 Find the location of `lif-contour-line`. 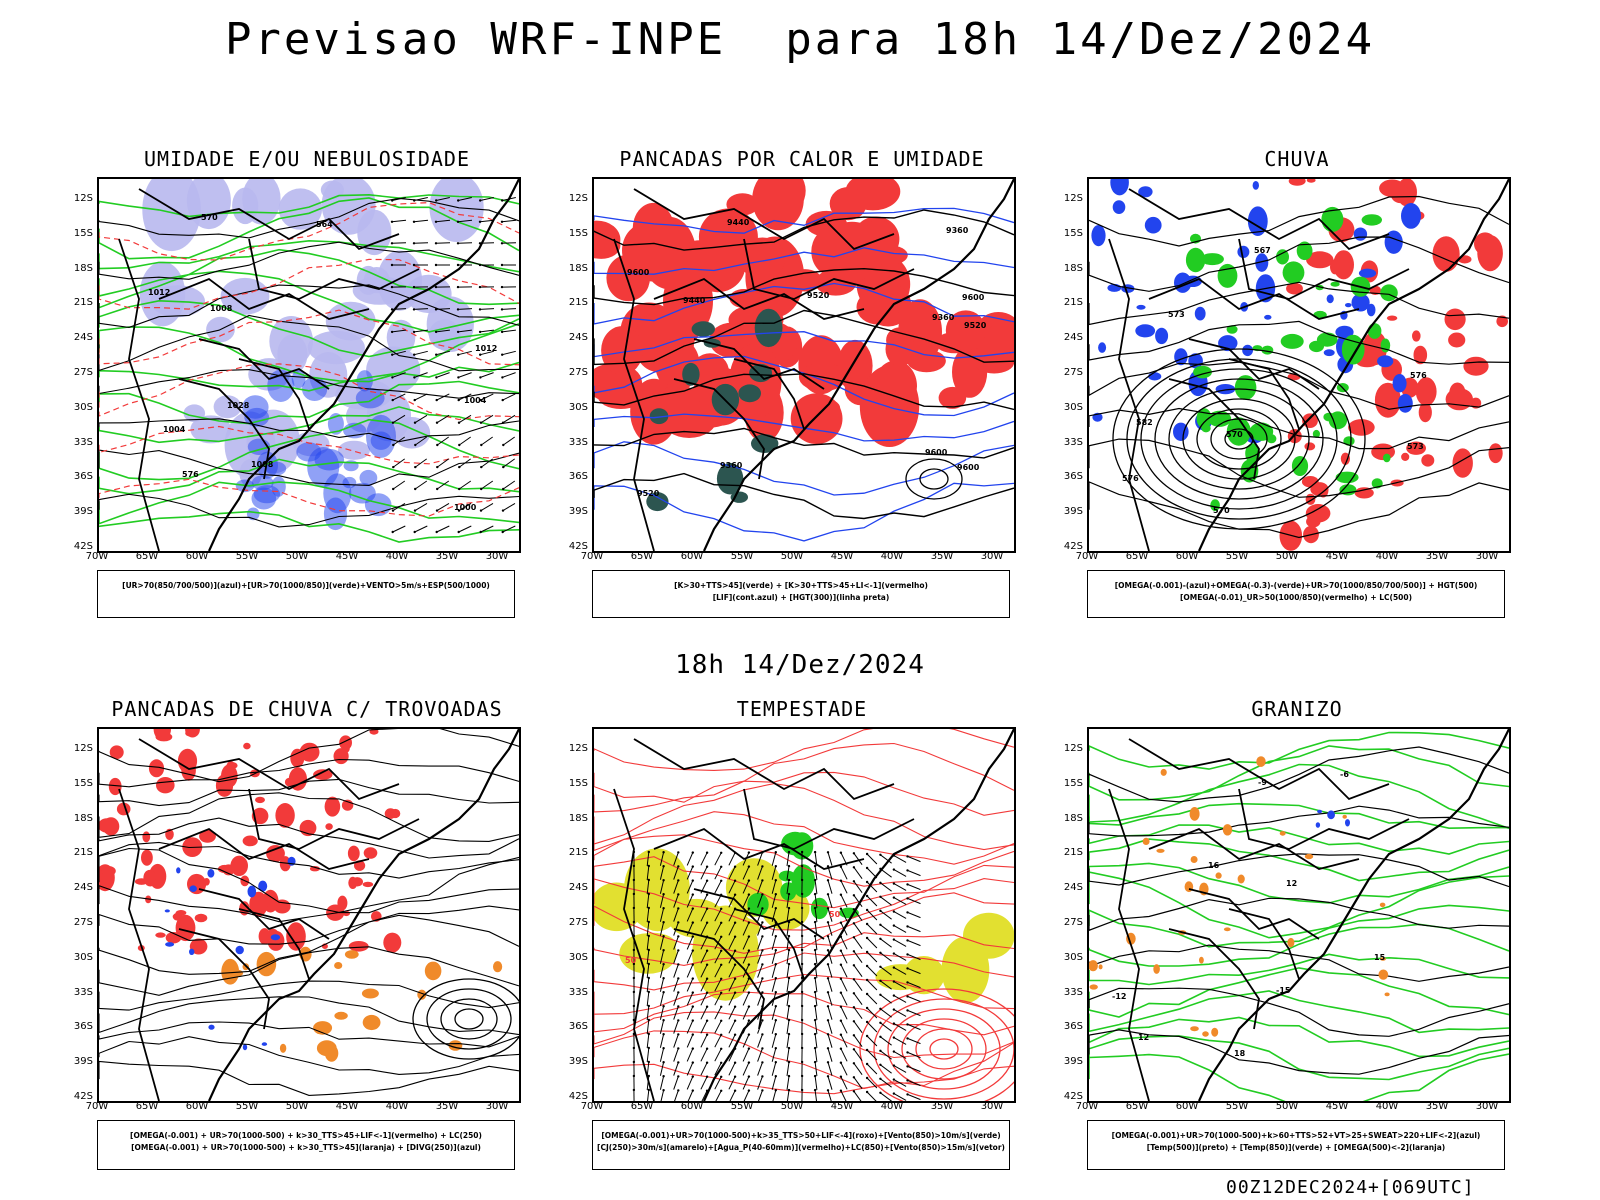

lif-contour-line is located at coordinates (804, 220).